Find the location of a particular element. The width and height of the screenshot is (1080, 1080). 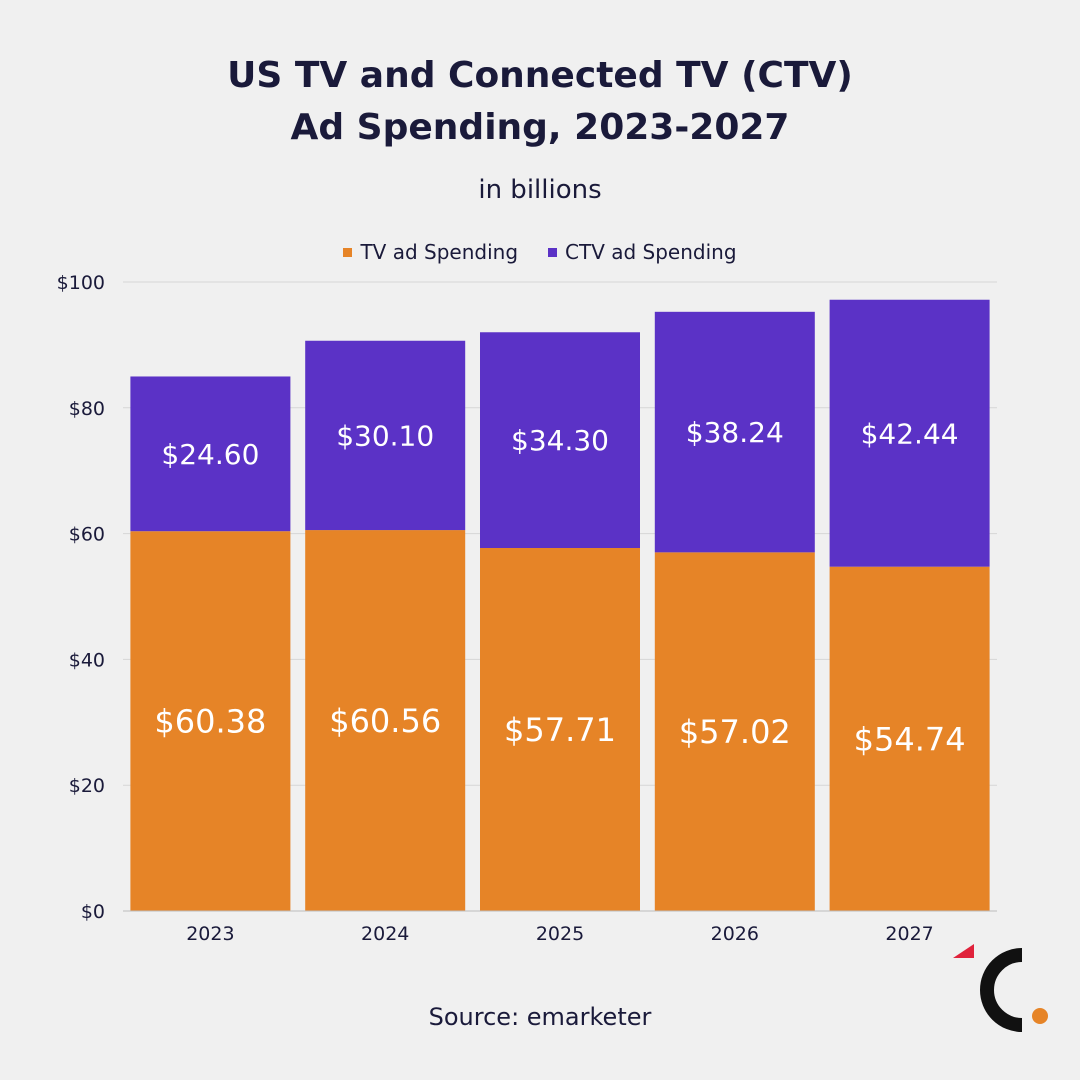

data-label-ctv: $42.44 is located at coordinates (910, 433).